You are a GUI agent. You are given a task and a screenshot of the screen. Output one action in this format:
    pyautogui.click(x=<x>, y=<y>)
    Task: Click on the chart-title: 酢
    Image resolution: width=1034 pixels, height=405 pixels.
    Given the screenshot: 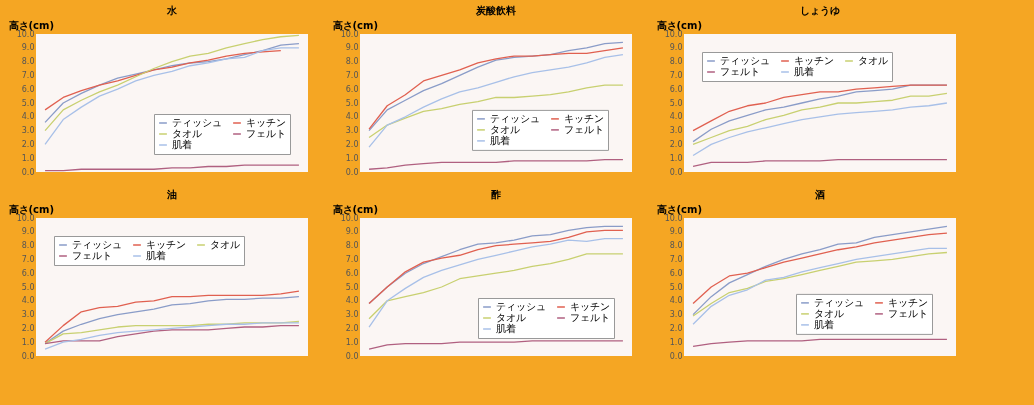 What is the action you would take?
    pyautogui.click(x=496, y=194)
    